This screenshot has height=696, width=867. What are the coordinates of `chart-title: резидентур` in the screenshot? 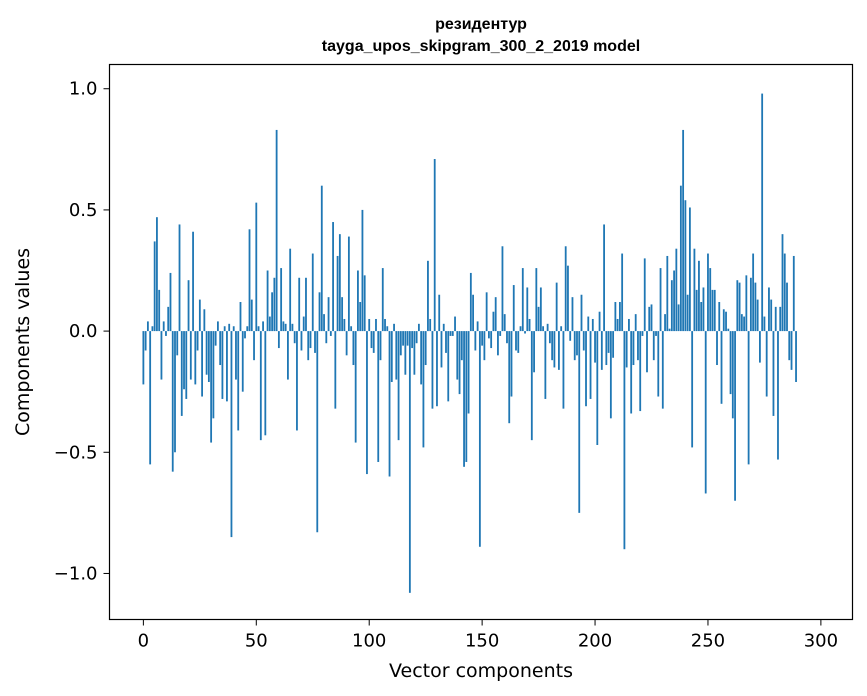 It's located at (481, 24).